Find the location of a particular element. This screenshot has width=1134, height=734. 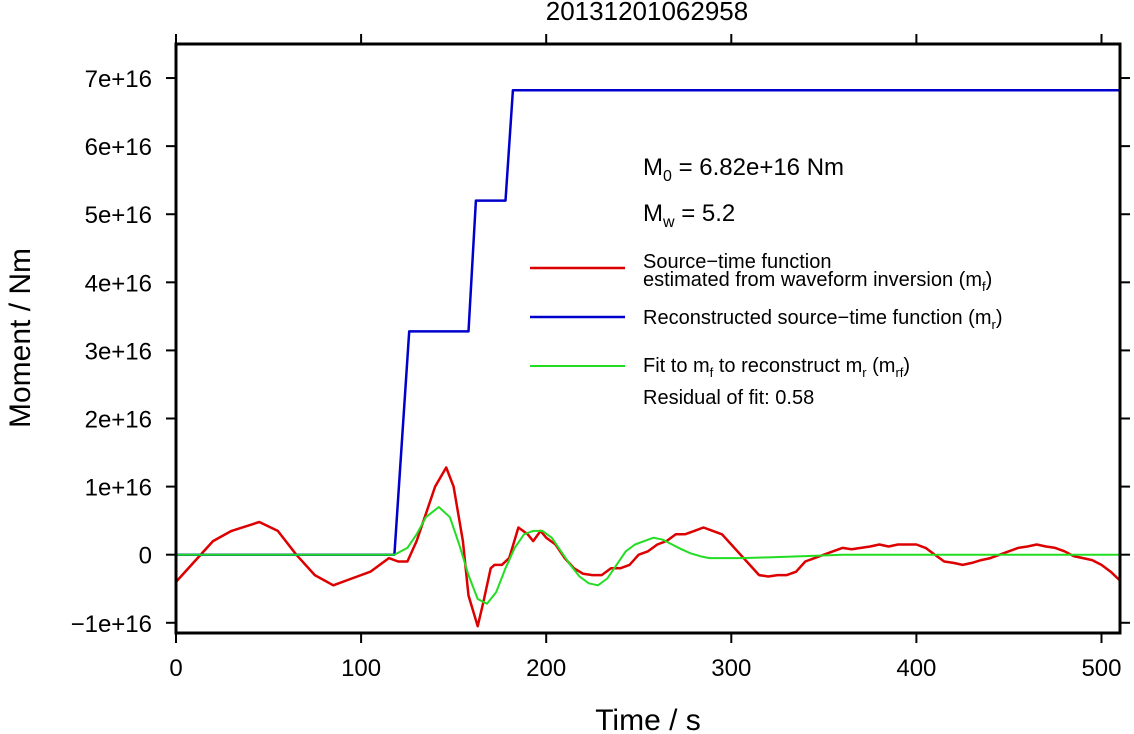

y-axis-label: Moment / Nm is located at coordinates (20, 338).